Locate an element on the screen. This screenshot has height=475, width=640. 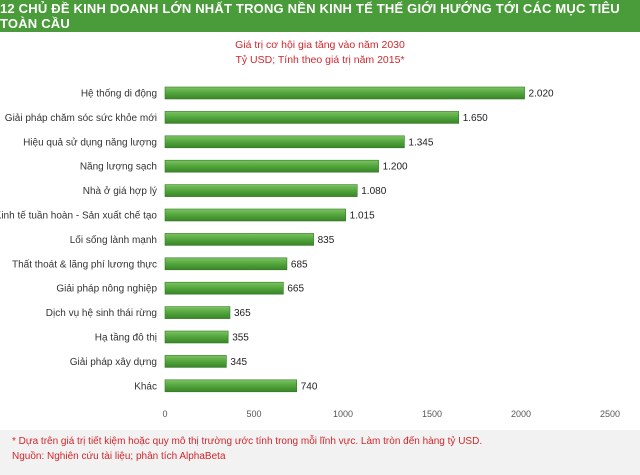
x-tick-label: 1000 is located at coordinates (343, 414).